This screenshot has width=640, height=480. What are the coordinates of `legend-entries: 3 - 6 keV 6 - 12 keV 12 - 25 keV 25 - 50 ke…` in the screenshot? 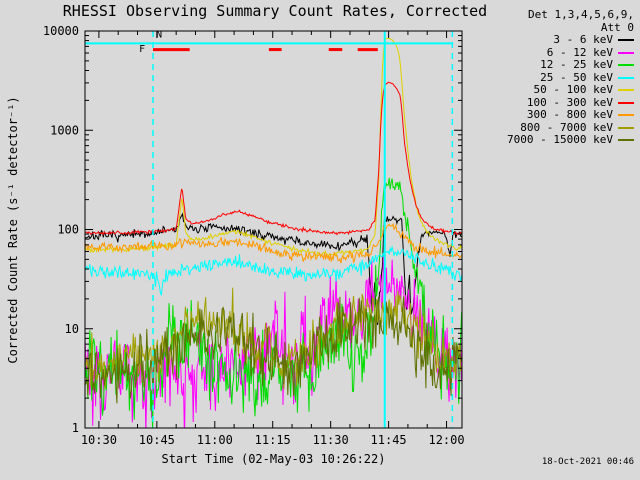 It's located at (556, 90).